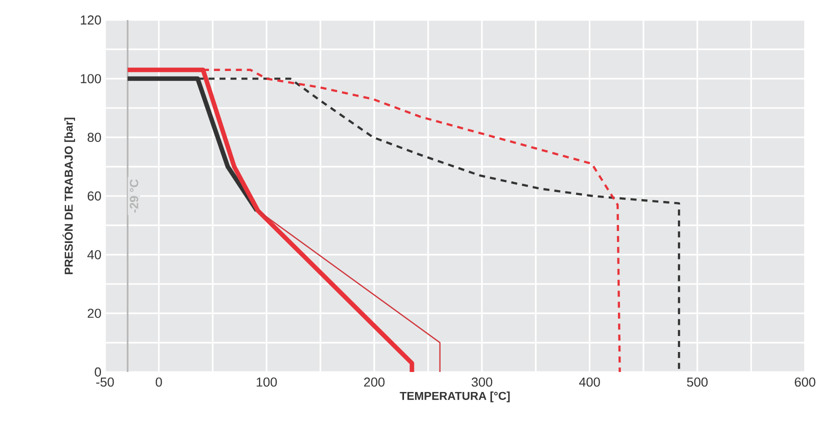 This screenshot has width=832, height=430. Describe the element at coordinates (159, 382) in the screenshot. I see `x-tick-label: 0` at that location.